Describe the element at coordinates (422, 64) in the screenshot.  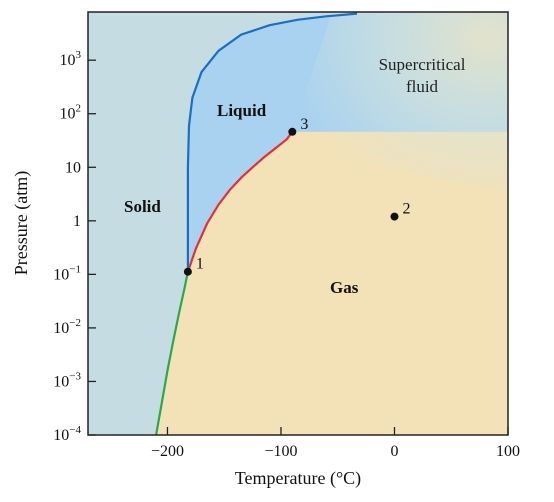
I see `supercritical-label-line1: Supercritical` at that location.